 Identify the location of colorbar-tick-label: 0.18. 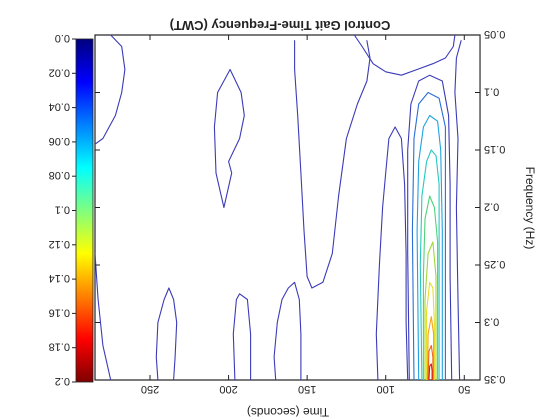
(59, 347).